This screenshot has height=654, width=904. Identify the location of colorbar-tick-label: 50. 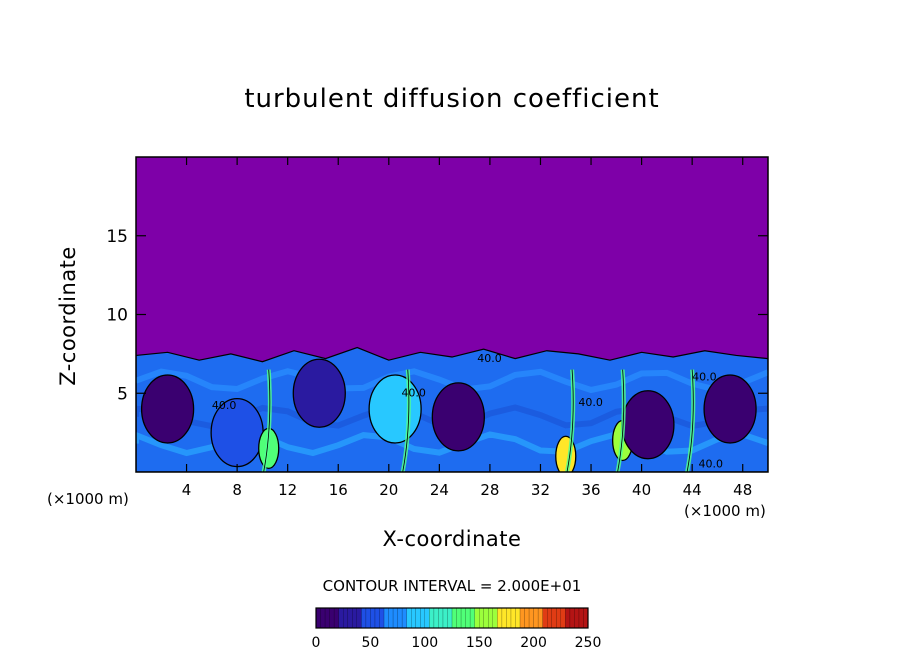
(370, 643).